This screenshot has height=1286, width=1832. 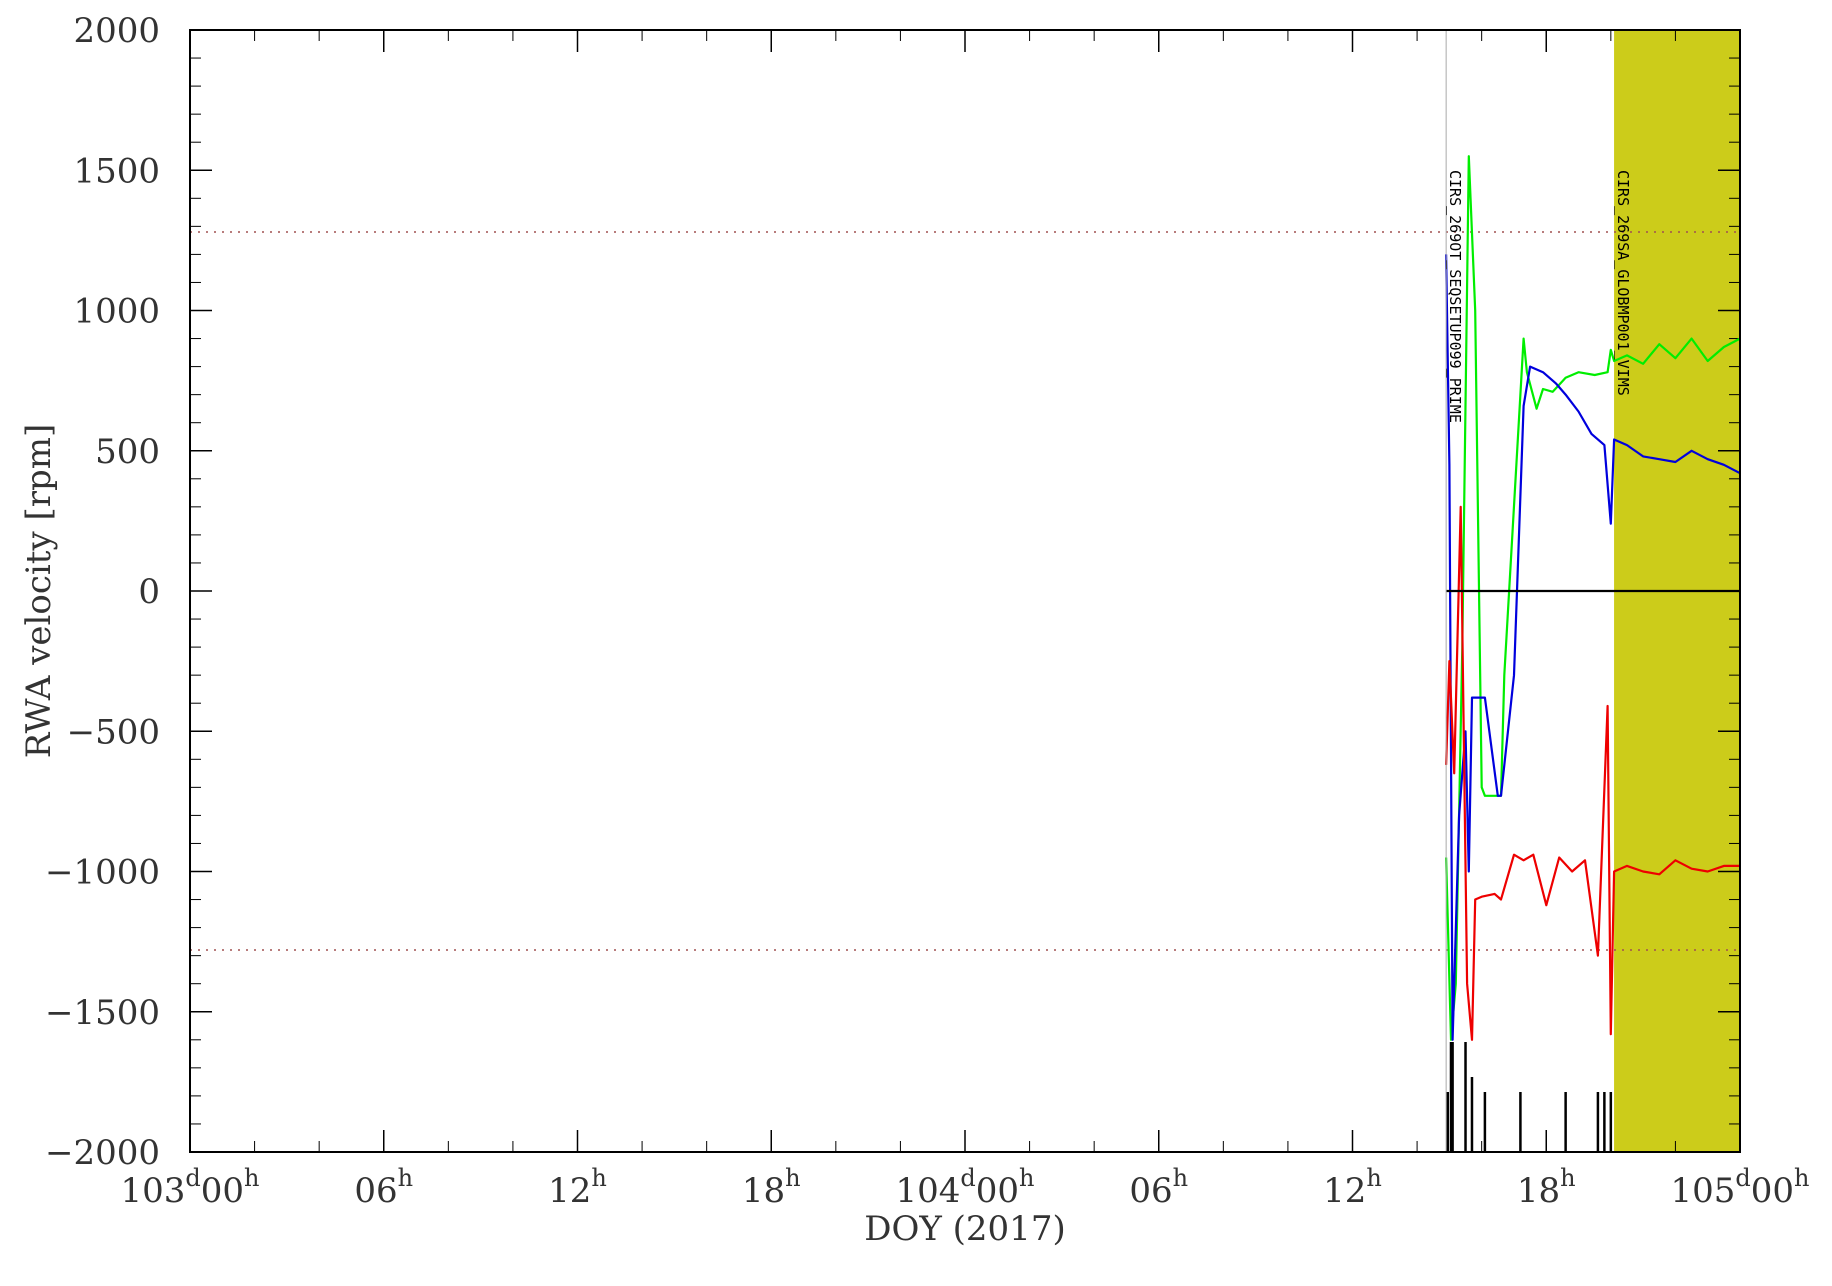 I want to click on x-axis-title: DOY (2017), so click(x=964, y=1229).